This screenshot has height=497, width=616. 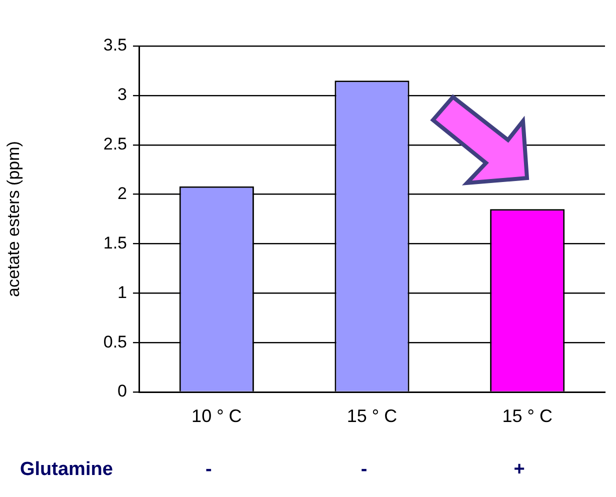 I want to click on text: Glutamine, so click(x=66, y=469).